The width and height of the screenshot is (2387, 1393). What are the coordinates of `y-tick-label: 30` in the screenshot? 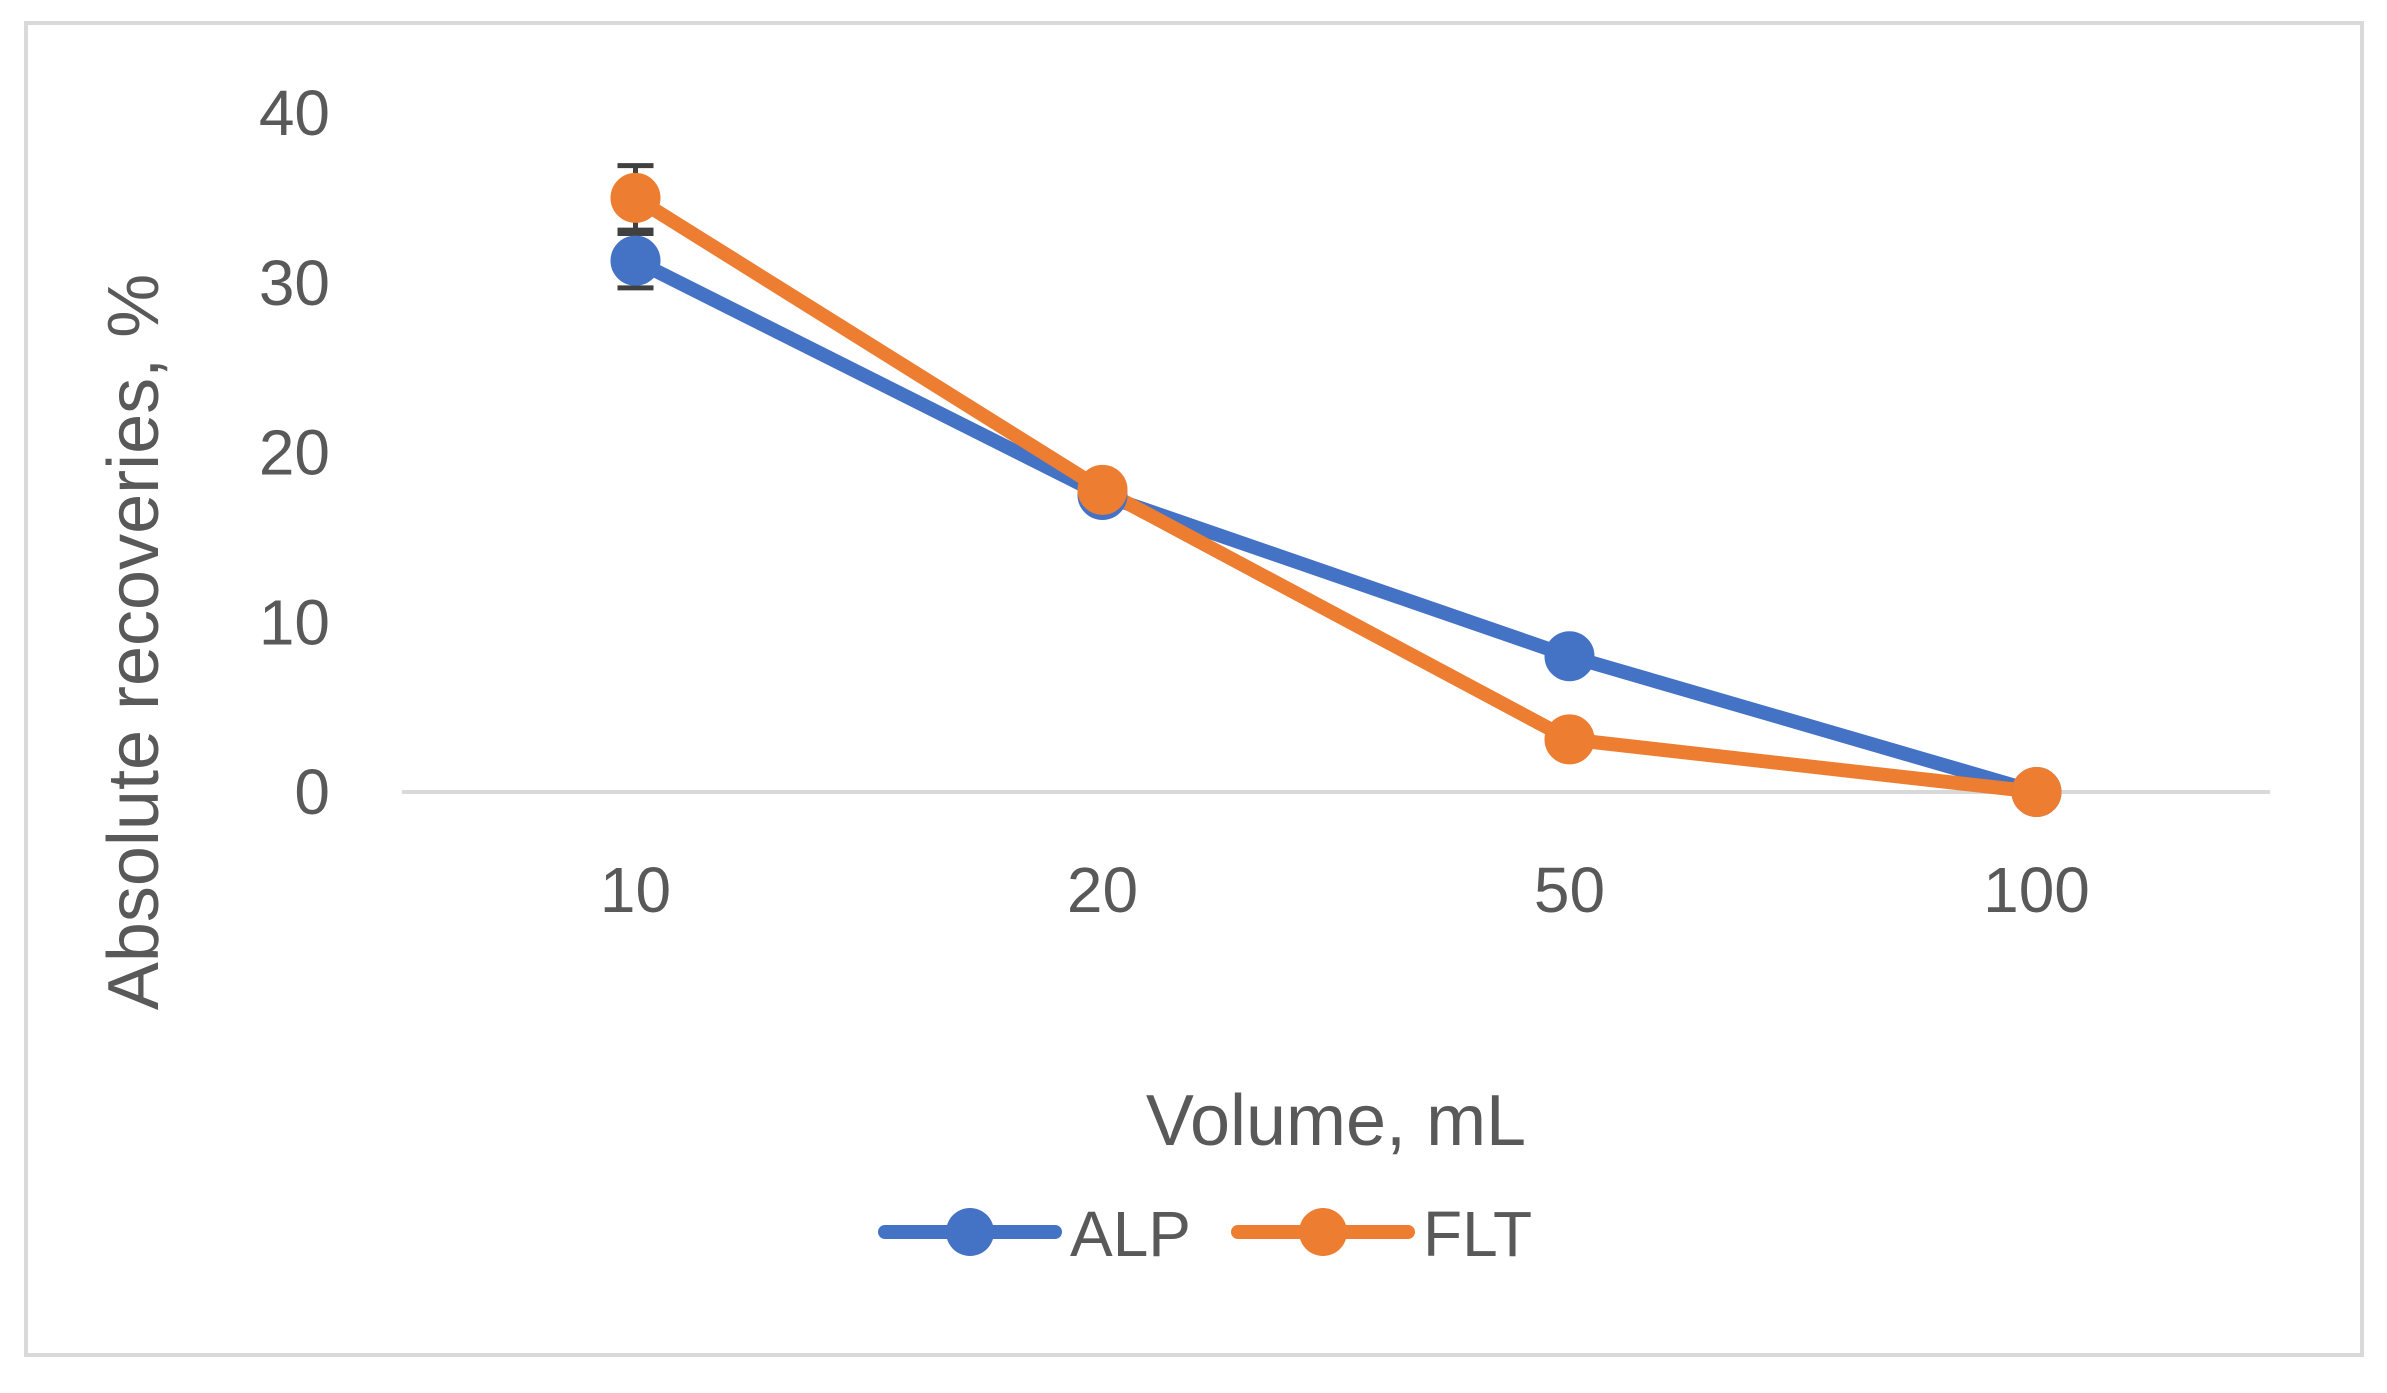 It's located at (294, 283).